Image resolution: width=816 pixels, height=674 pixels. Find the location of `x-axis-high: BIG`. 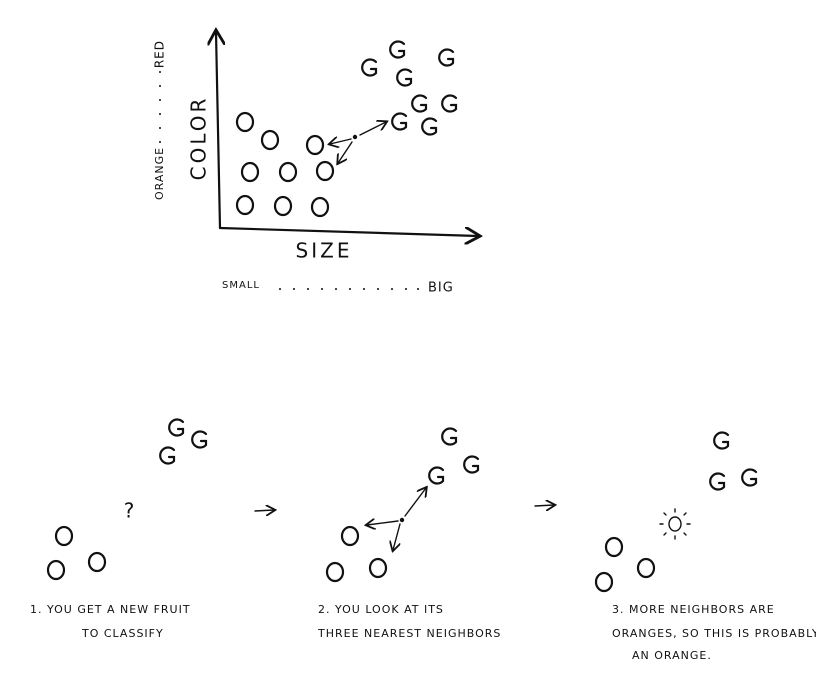

x-axis-high: BIG is located at coordinates (441, 288).